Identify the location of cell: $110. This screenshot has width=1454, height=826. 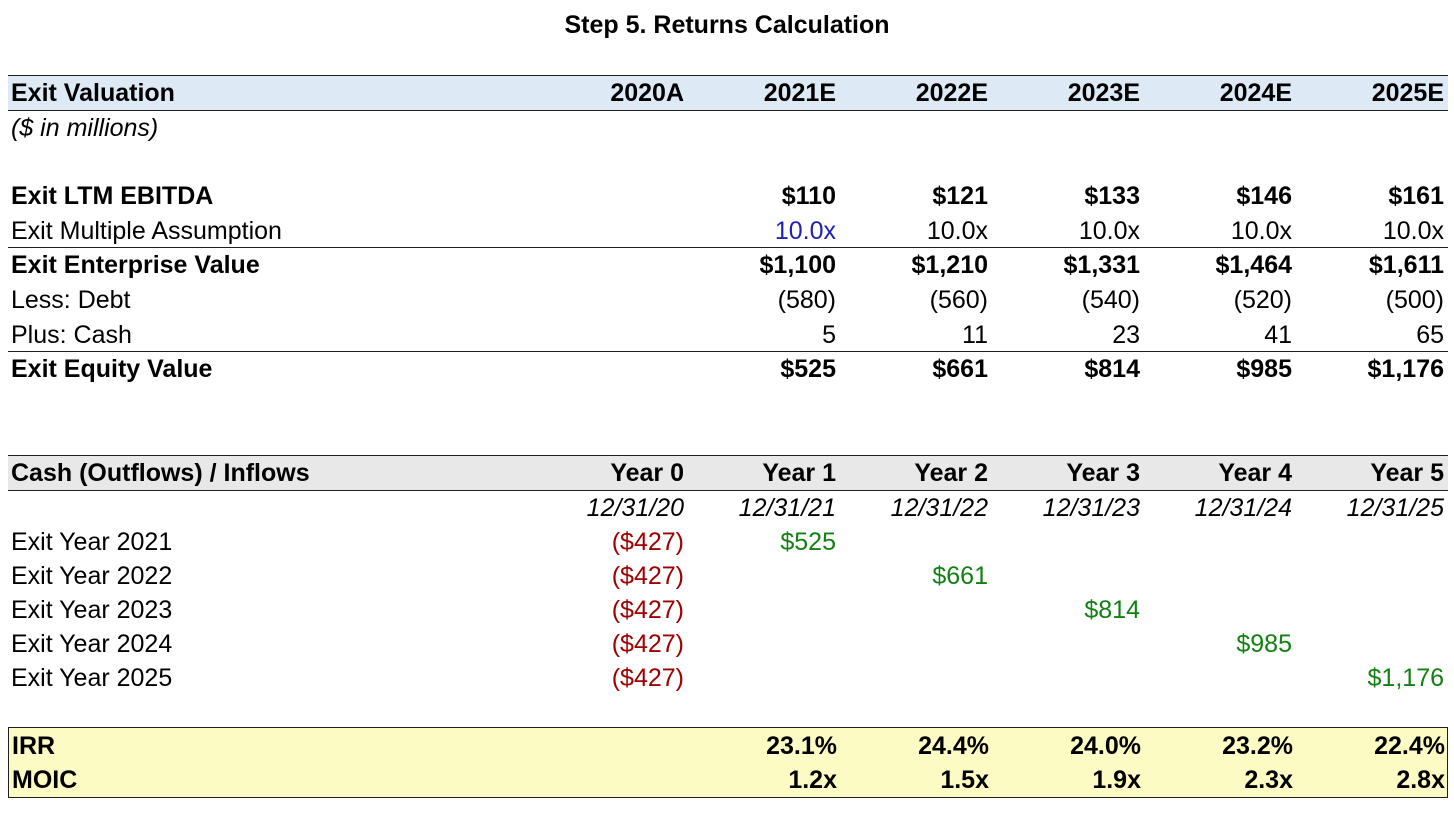
(808, 196).